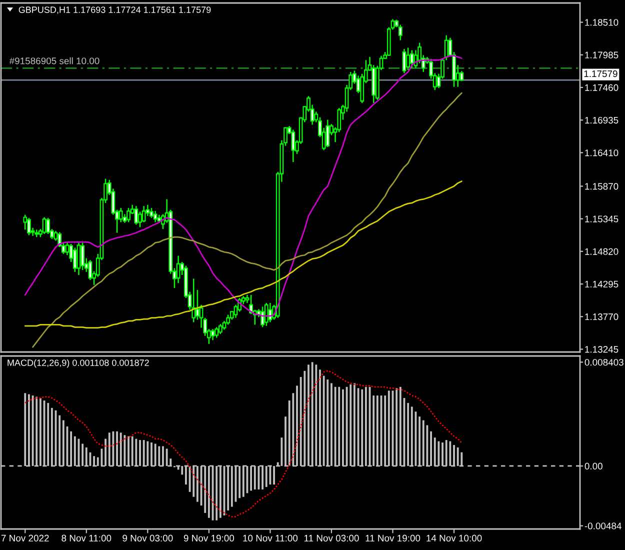 The image size is (625, 550). Describe the element at coordinates (601, 87) in the screenshot. I see `y-tick-label: 1.17460` at that location.